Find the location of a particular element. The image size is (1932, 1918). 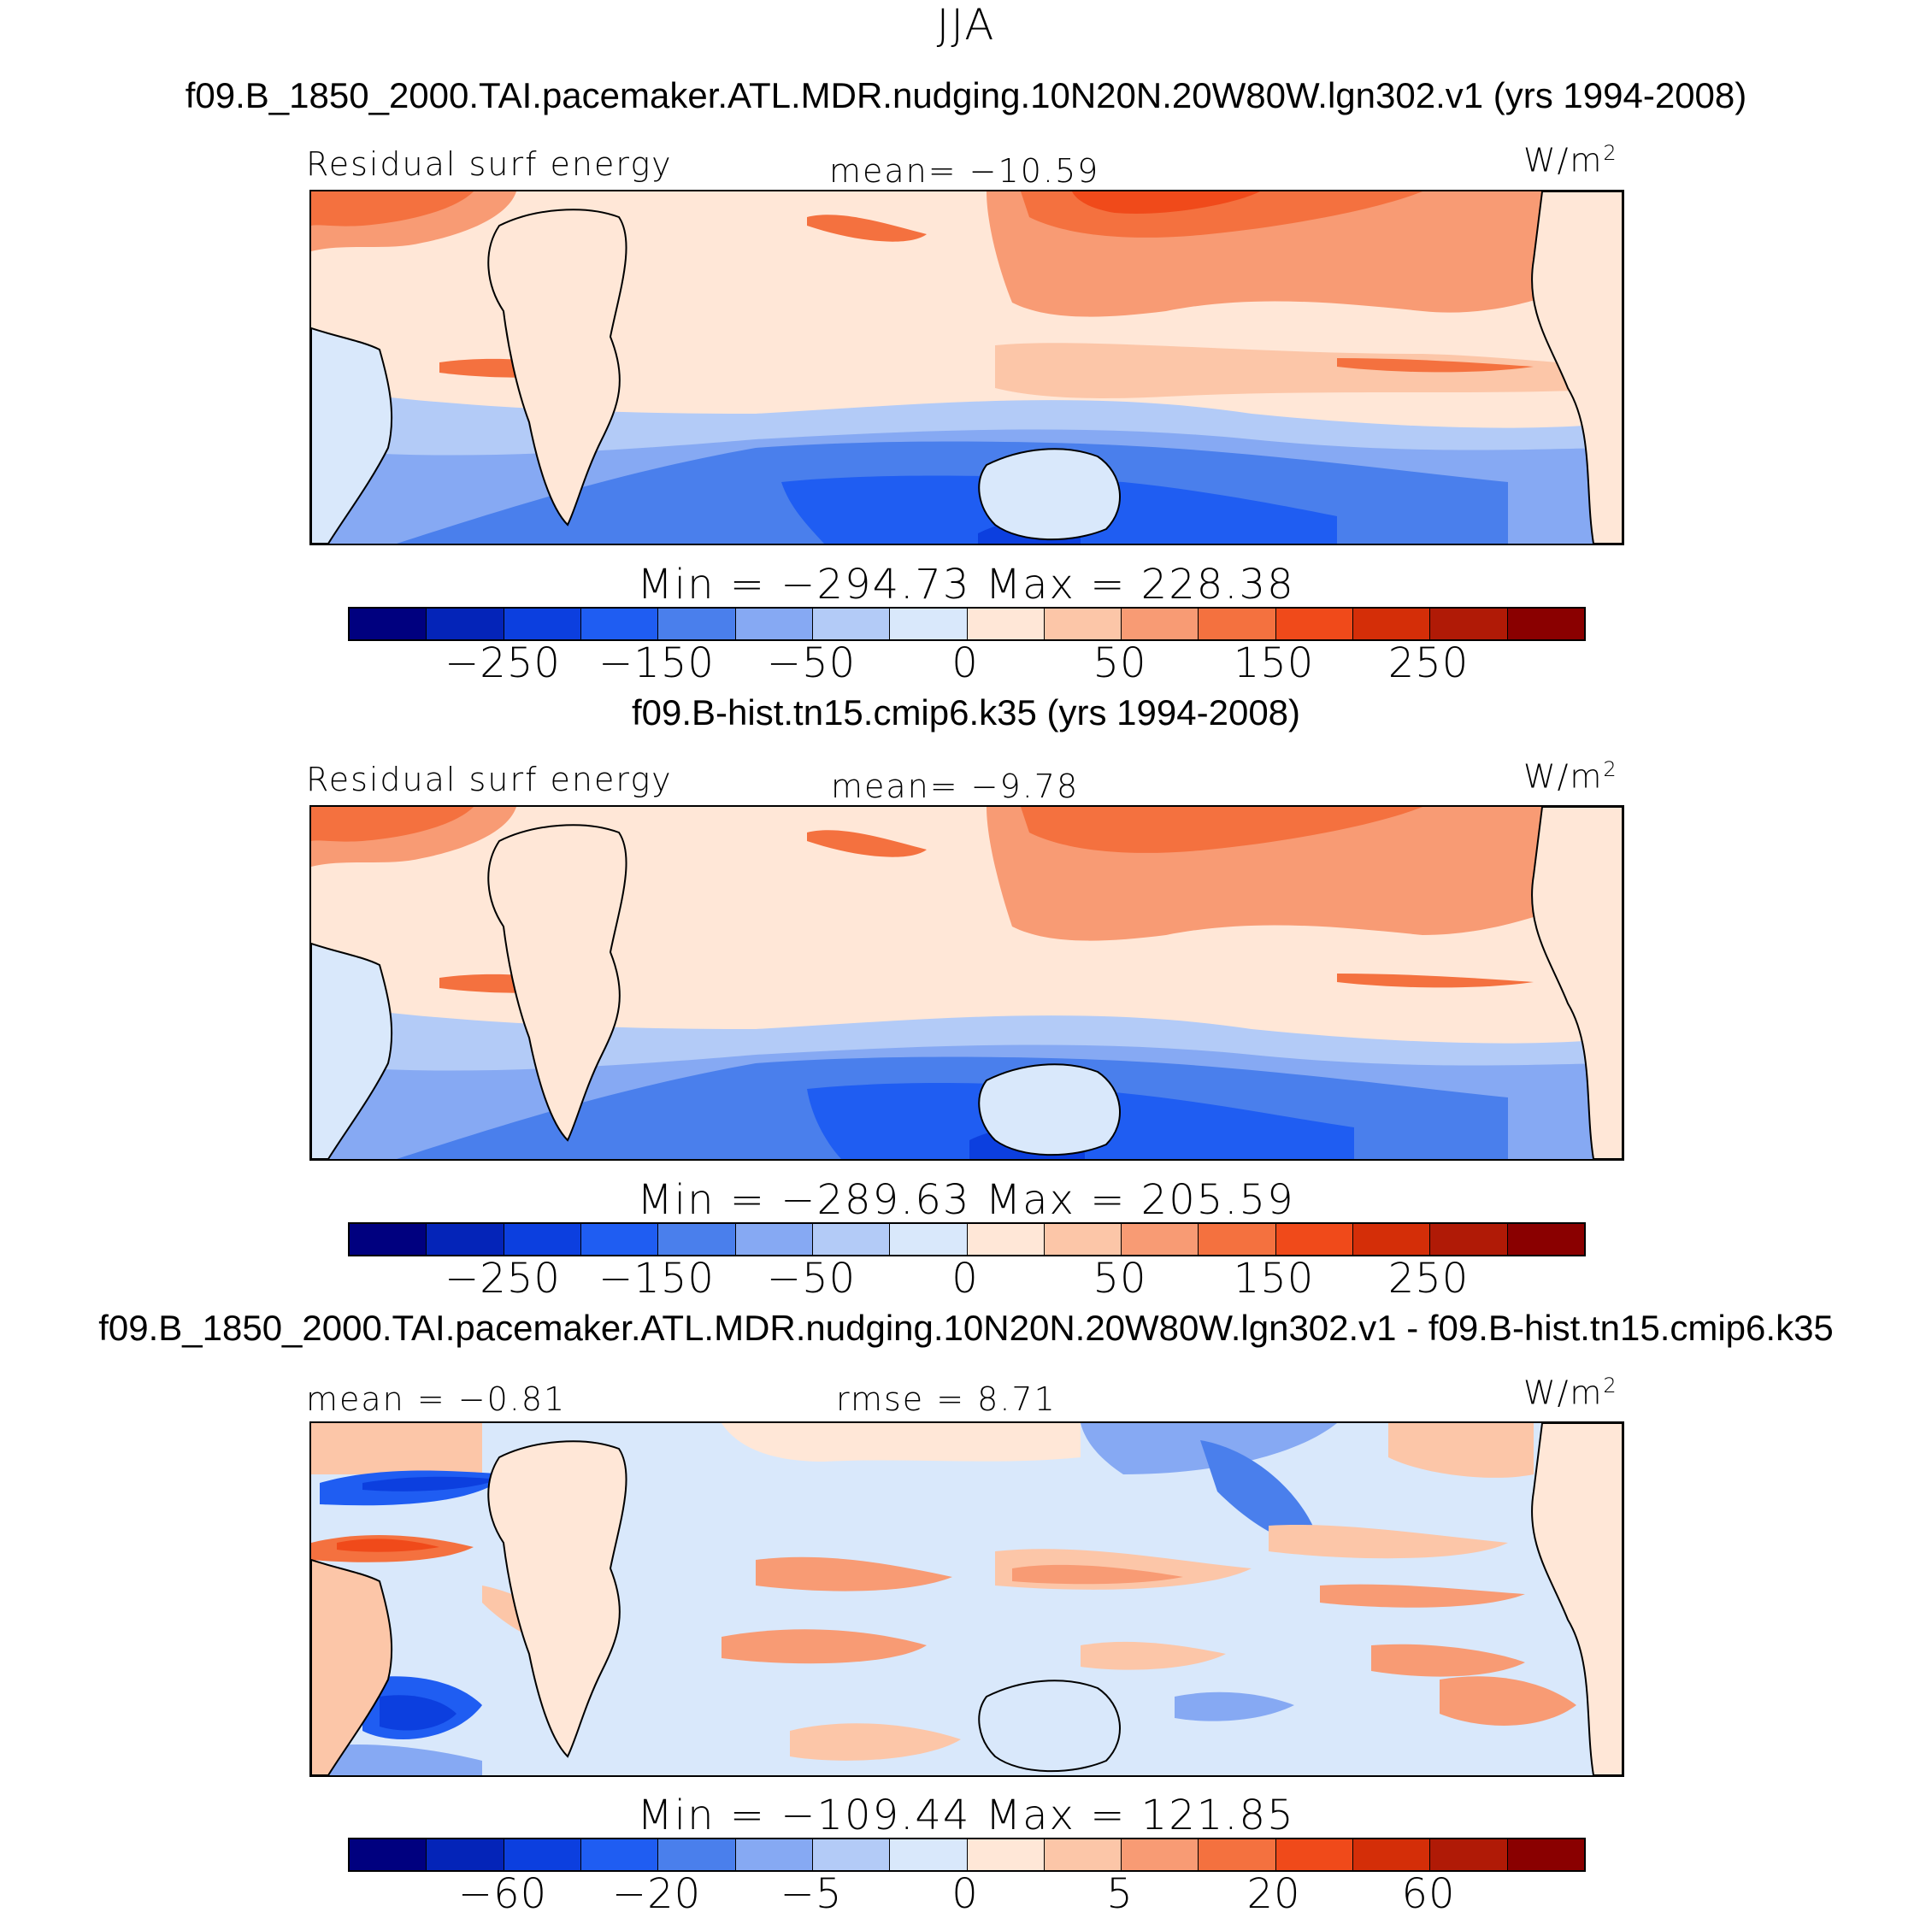

panel-1-tick: 250 is located at coordinates (1428, 663).